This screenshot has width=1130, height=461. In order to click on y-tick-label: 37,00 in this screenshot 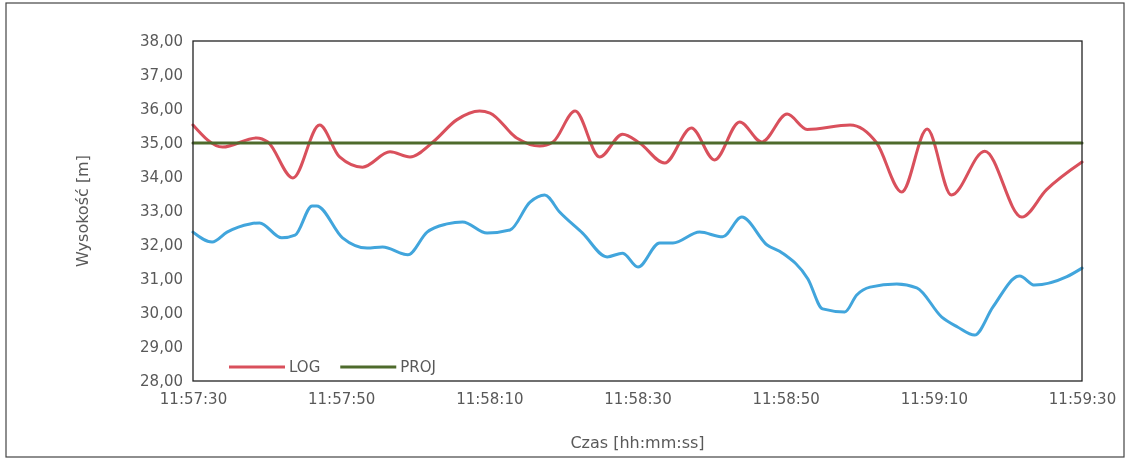, I will do `click(161, 75)`.